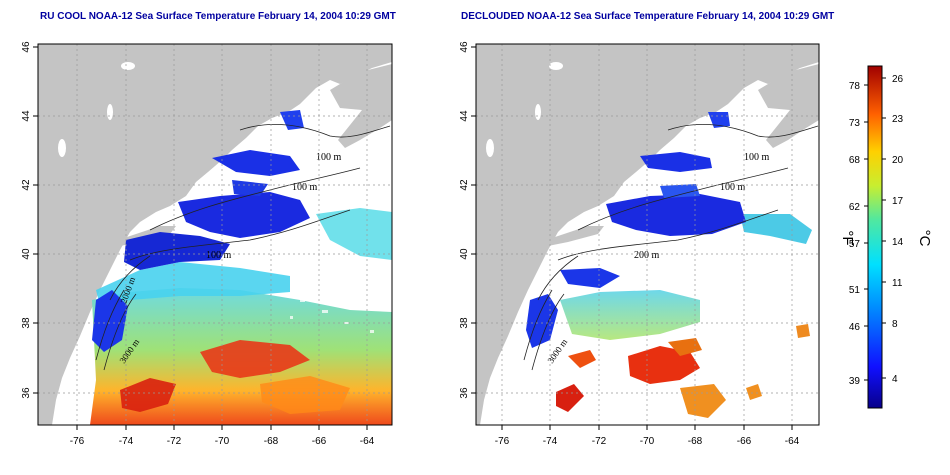 This screenshot has height=475, width=950. I want to click on fahrenheit-tick-label: 68, so click(855, 160).